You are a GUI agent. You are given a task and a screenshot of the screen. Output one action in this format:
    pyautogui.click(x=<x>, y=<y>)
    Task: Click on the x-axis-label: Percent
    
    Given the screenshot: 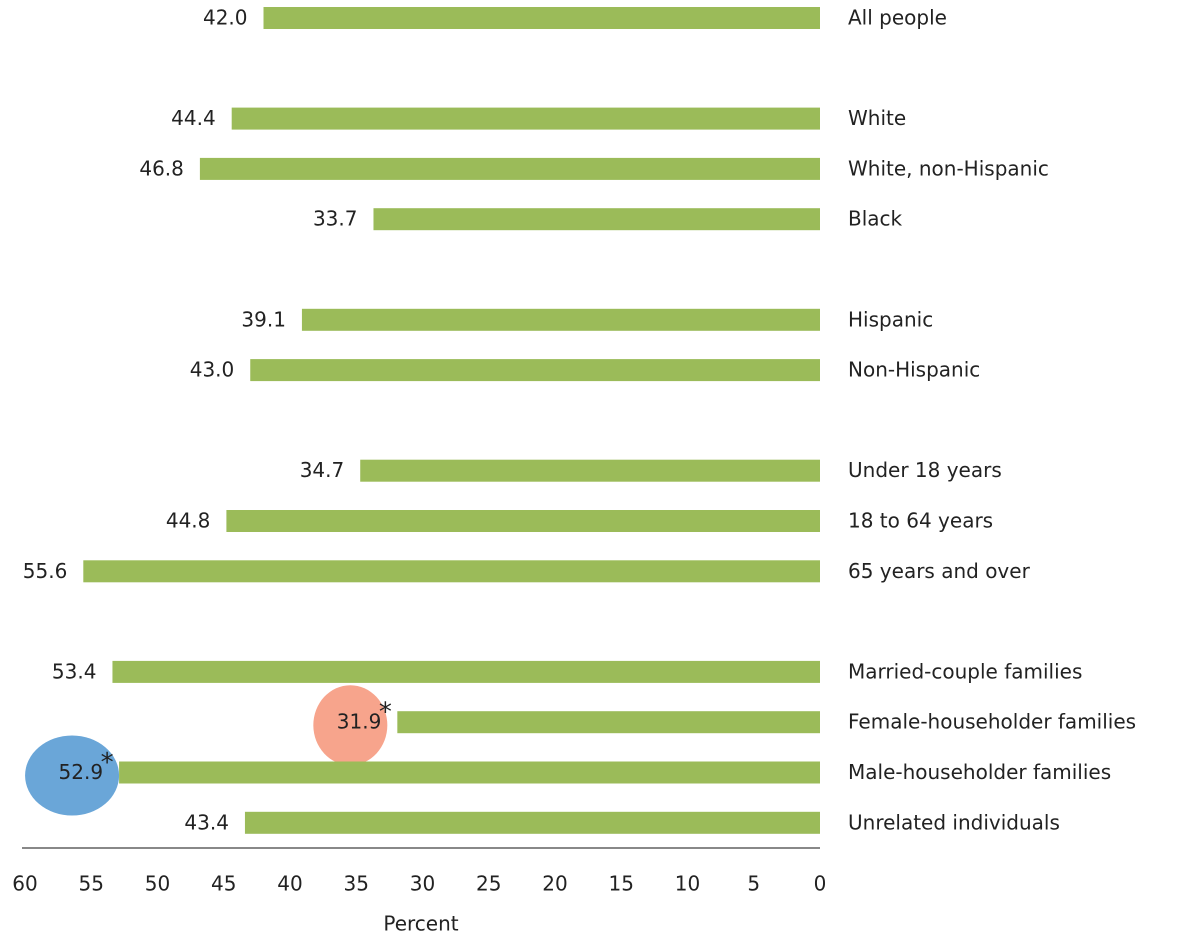 What is the action you would take?
    pyautogui.click(x=420, y=924)
    